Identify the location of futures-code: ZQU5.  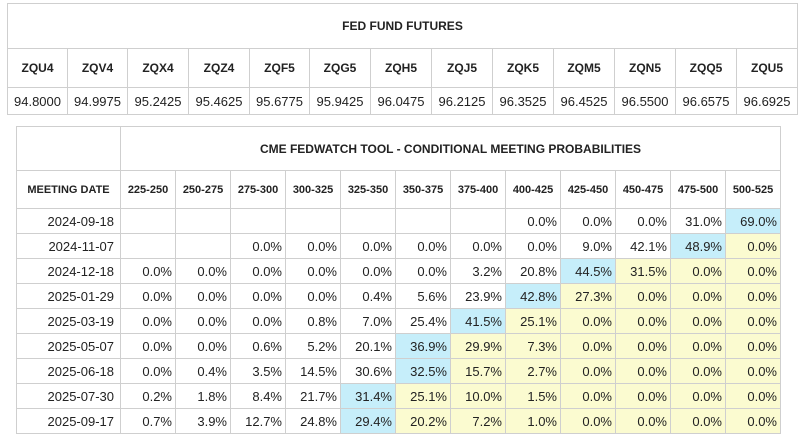
(767, 68).